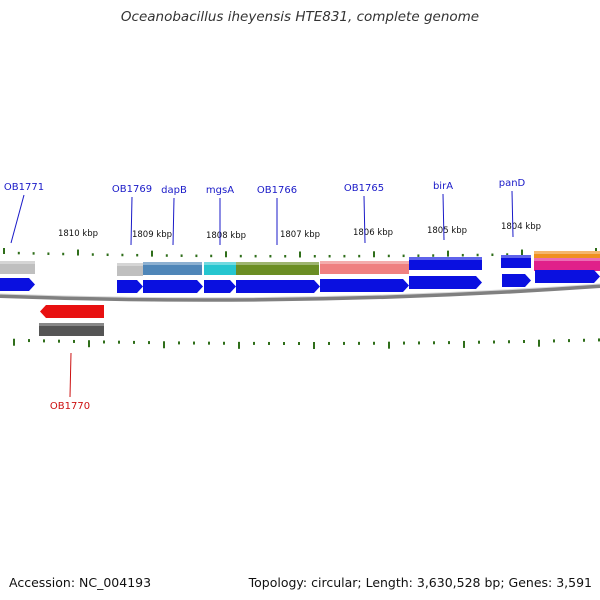  What do you see at coordinates (220, 190) in the screenshot?
I see `gene-label: mgsA` at bounding box center [220, 190].